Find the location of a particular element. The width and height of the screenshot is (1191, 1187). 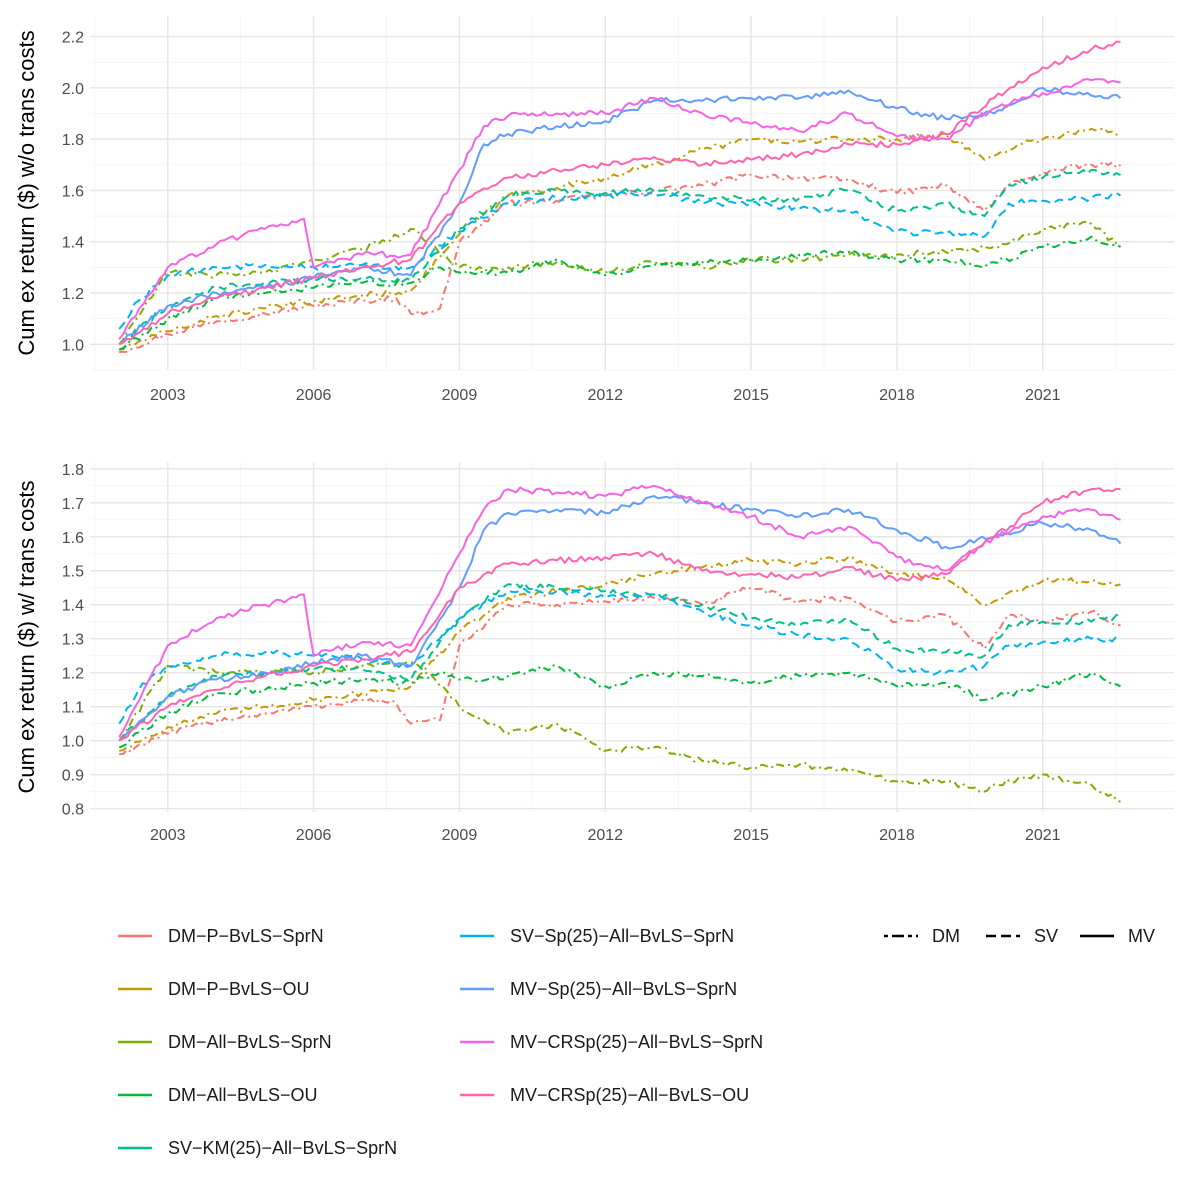

y-tick-label: 0.8 is located at coordinates (73, 810).